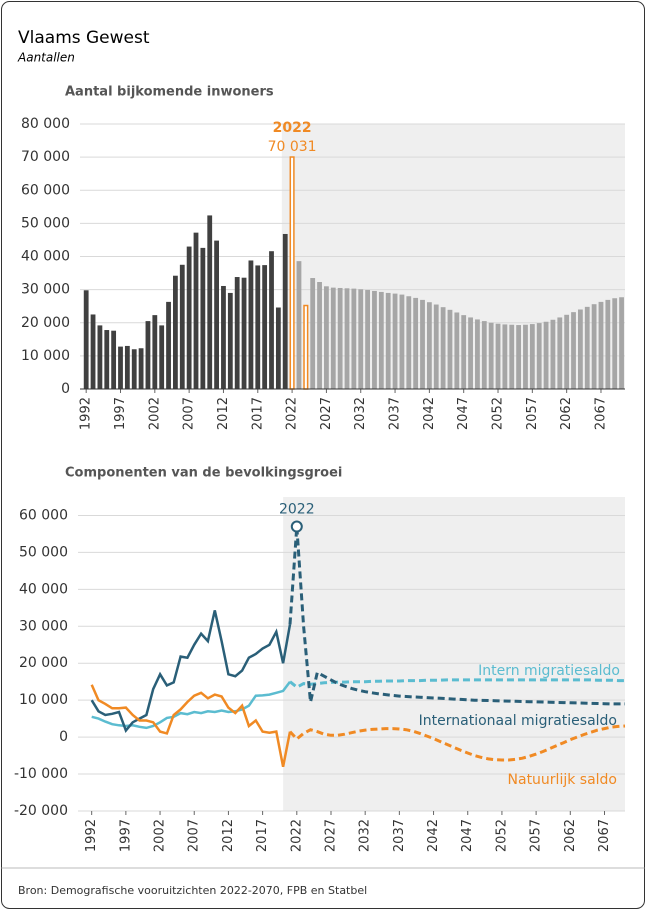 The height and width of the screenshot is (910, 646). Describe the element at coordinates (292, 147) in the screenshot. I see `data-label: 70 031` at that location.